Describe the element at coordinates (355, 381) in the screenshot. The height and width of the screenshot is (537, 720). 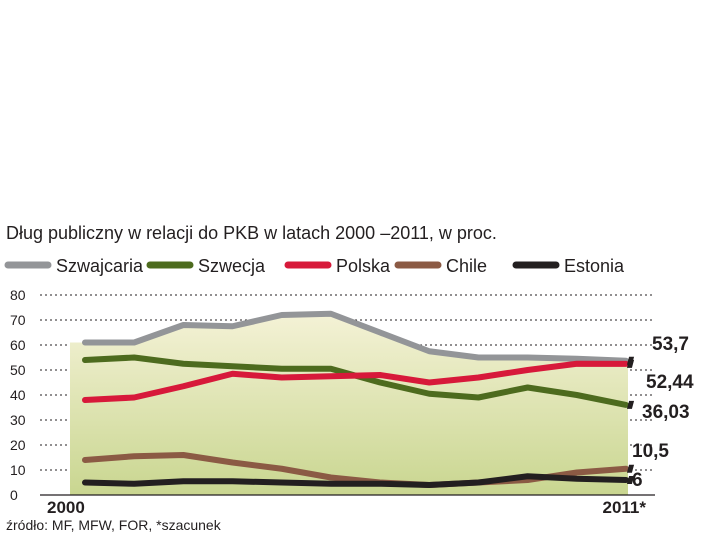
I see `series-line-polska` at that location.